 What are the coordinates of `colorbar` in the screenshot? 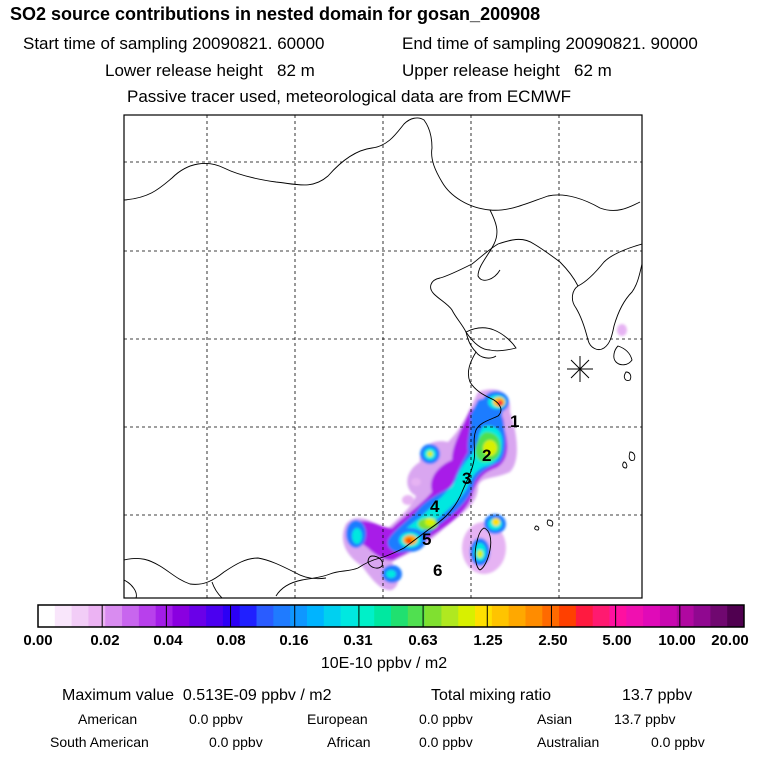 It's located at (391, 616).